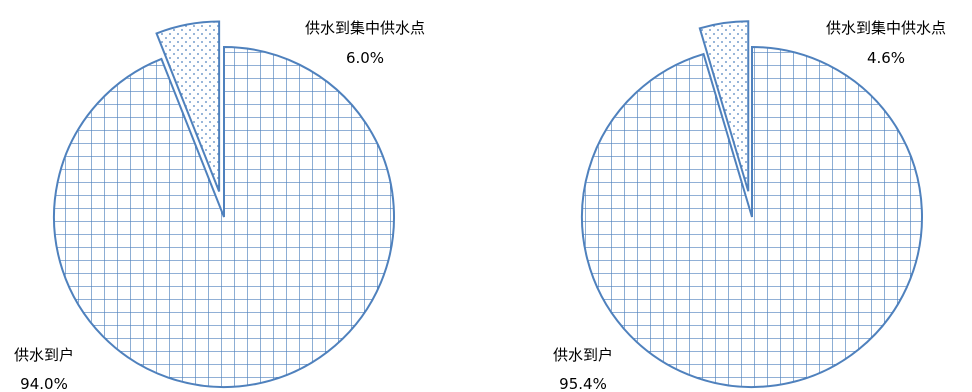 The image size is (972, 392). I want to click on pie1-label-home-name: 供水到户, so click(44, 355).